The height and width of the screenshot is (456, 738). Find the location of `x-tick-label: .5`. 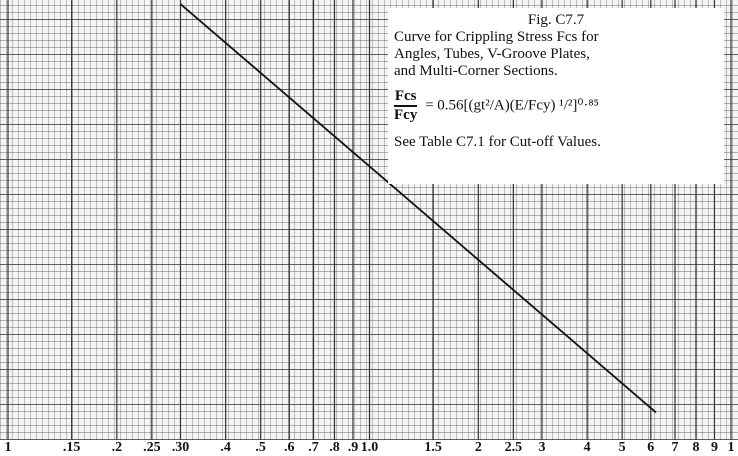

x-tick-label: .5 is located at coordinates (260, 447).